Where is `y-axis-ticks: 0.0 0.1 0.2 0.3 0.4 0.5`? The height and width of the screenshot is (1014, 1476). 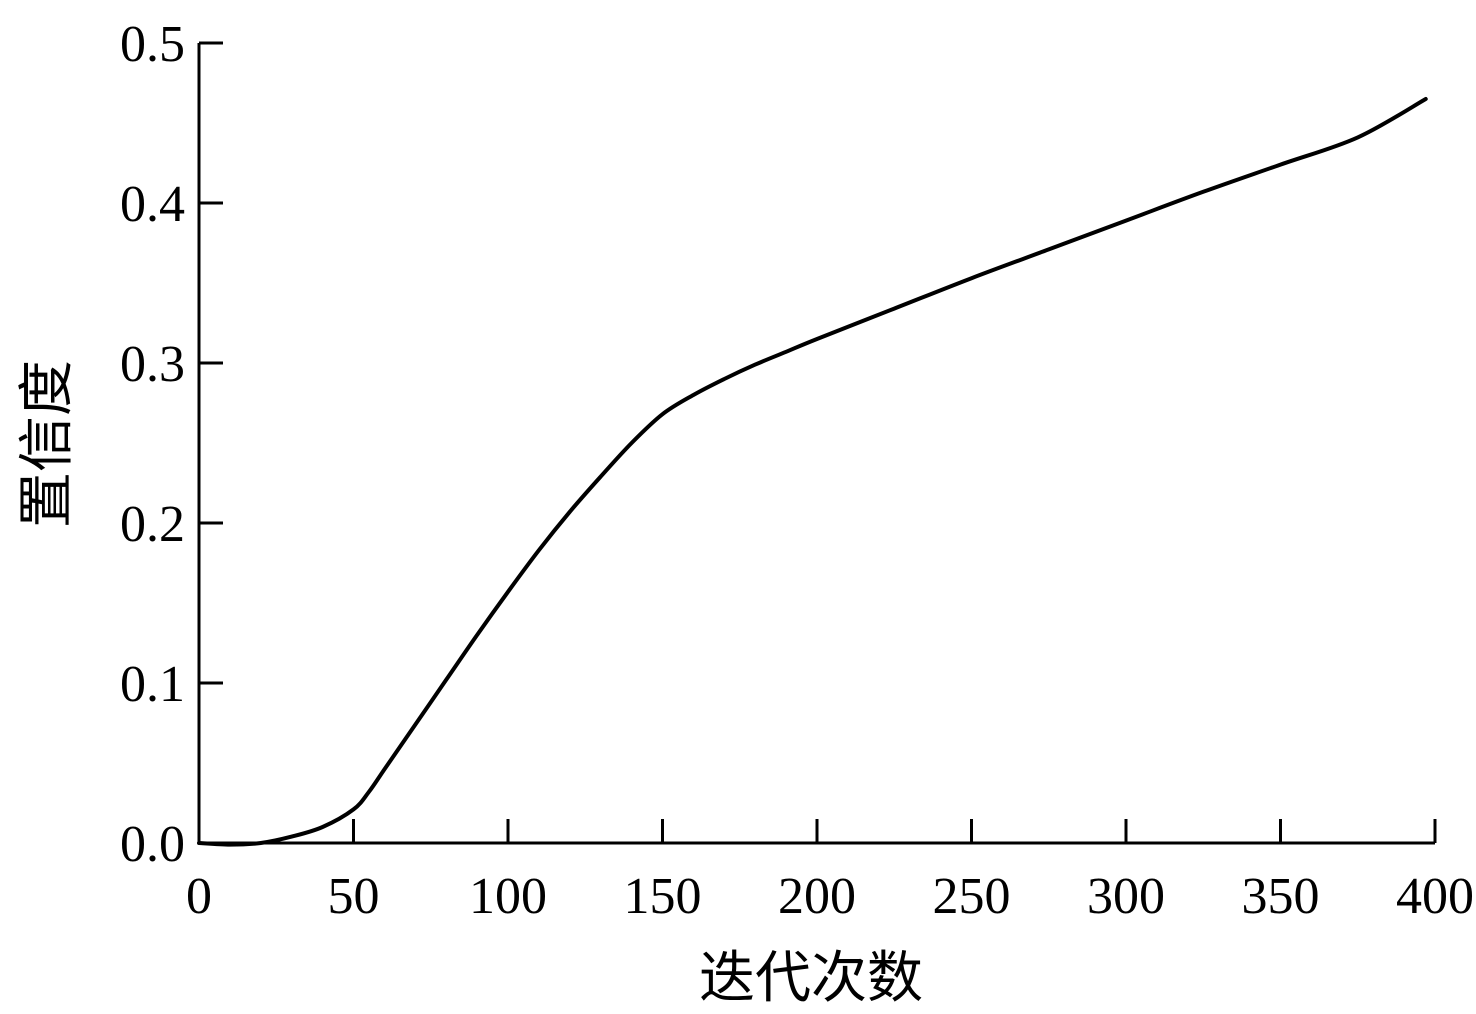
y-axis-ticks: 0.0 0.1 0.2 0.3 0.4 0.5 is located at coordinates (171, 444).